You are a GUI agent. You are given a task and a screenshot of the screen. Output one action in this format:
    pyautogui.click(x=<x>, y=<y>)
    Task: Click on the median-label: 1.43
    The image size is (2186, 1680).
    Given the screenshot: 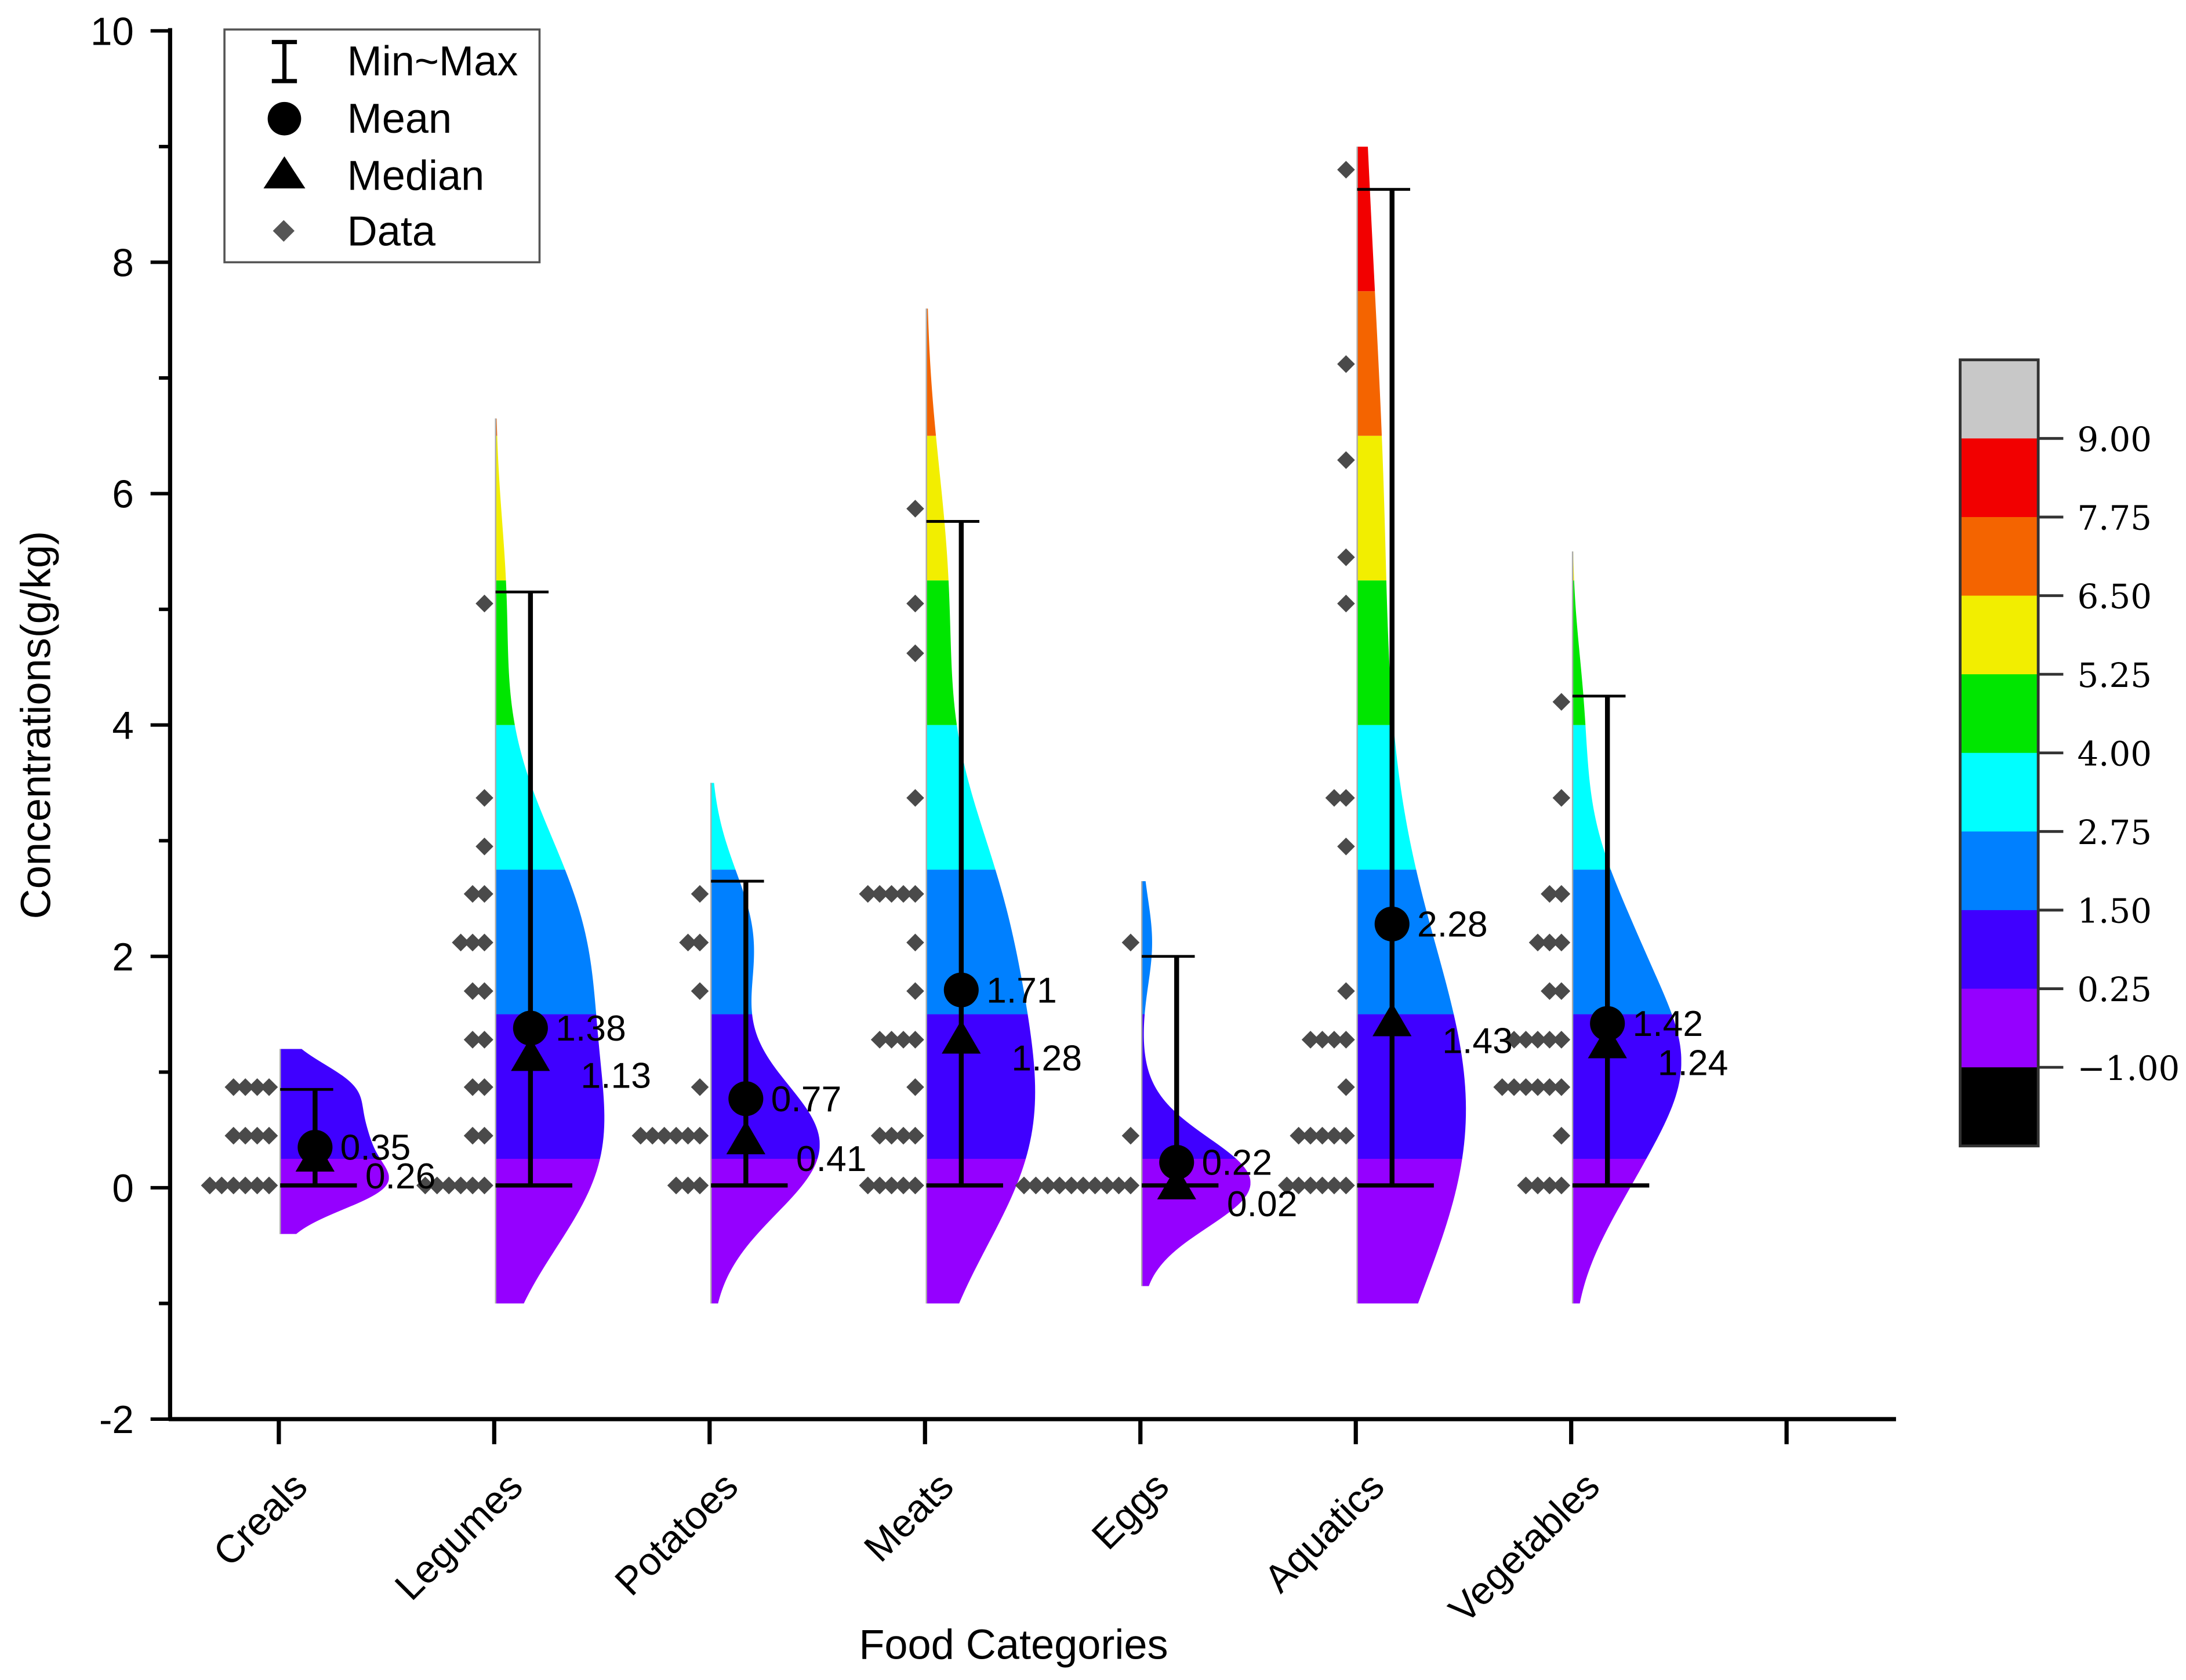 What is the action you would take?
    pyautogui.click(x=1477, y=1041)
    